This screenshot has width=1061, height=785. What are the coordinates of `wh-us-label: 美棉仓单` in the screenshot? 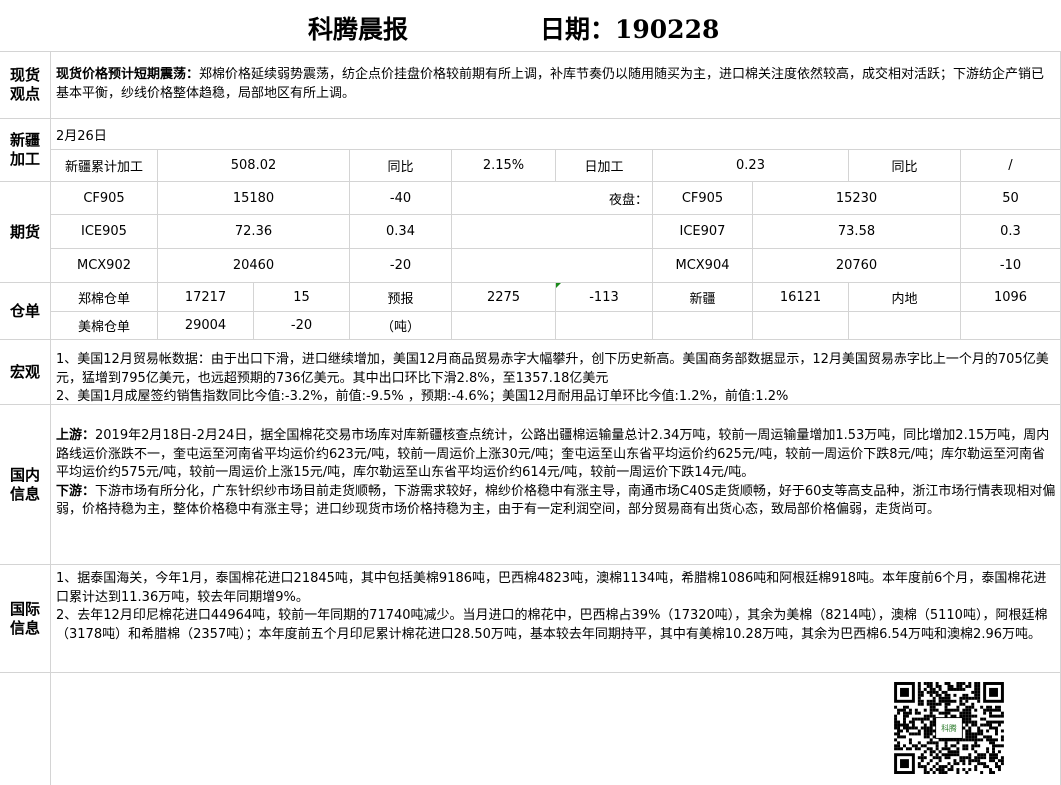 It's located at (104, 326).